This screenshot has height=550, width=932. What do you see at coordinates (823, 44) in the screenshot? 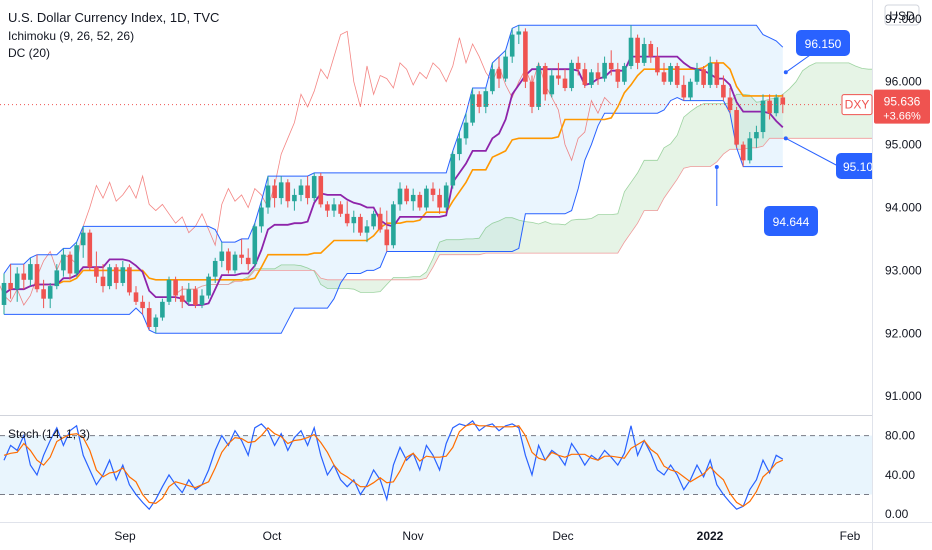
I see `callout-upper: 96.150` at bounding box center [823, 44].